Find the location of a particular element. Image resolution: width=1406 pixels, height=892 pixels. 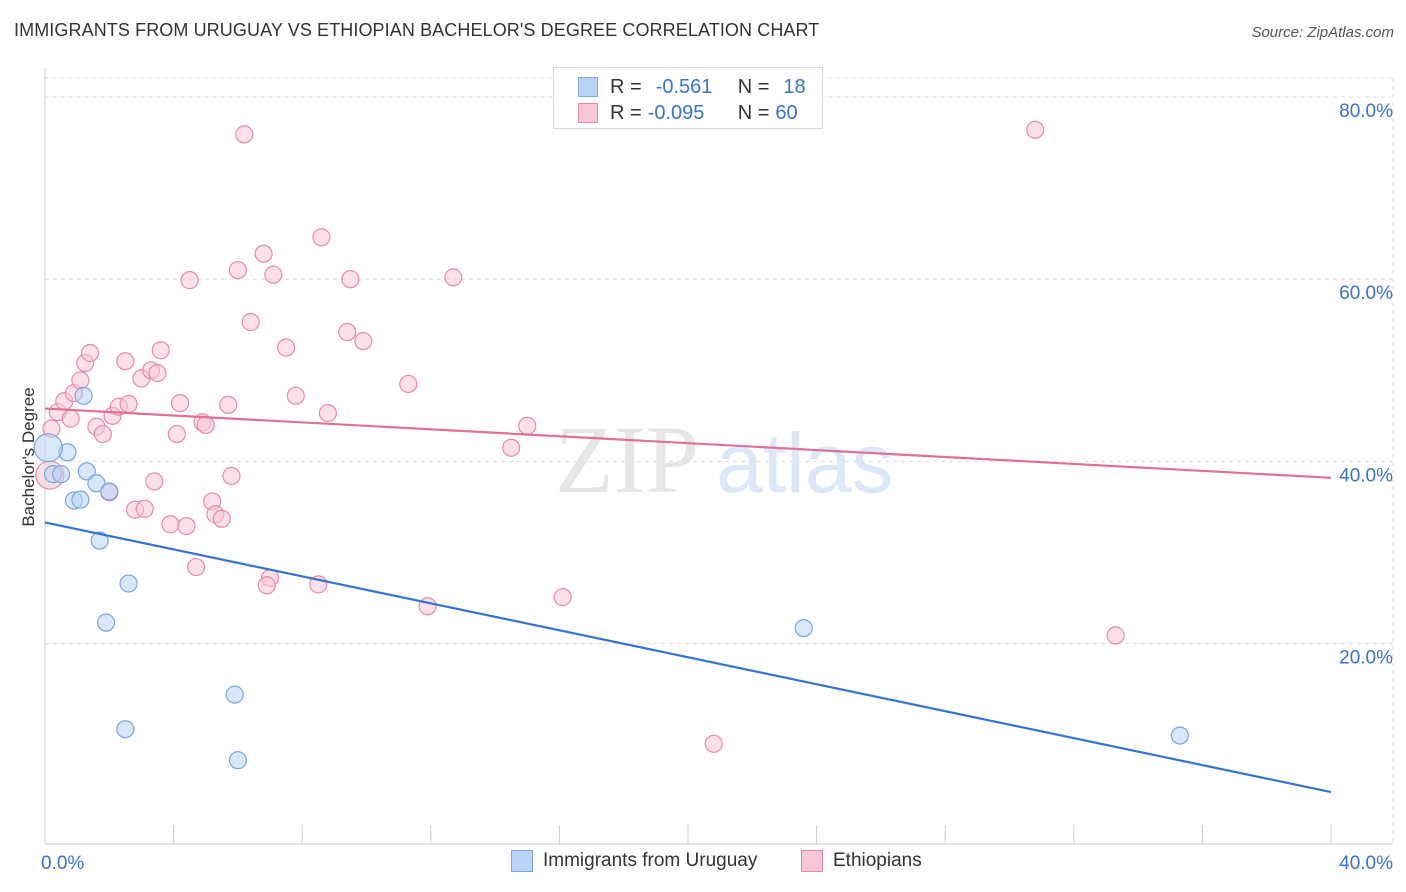

x-tick-label: 40.0% is located at coordinates (1366, 863).